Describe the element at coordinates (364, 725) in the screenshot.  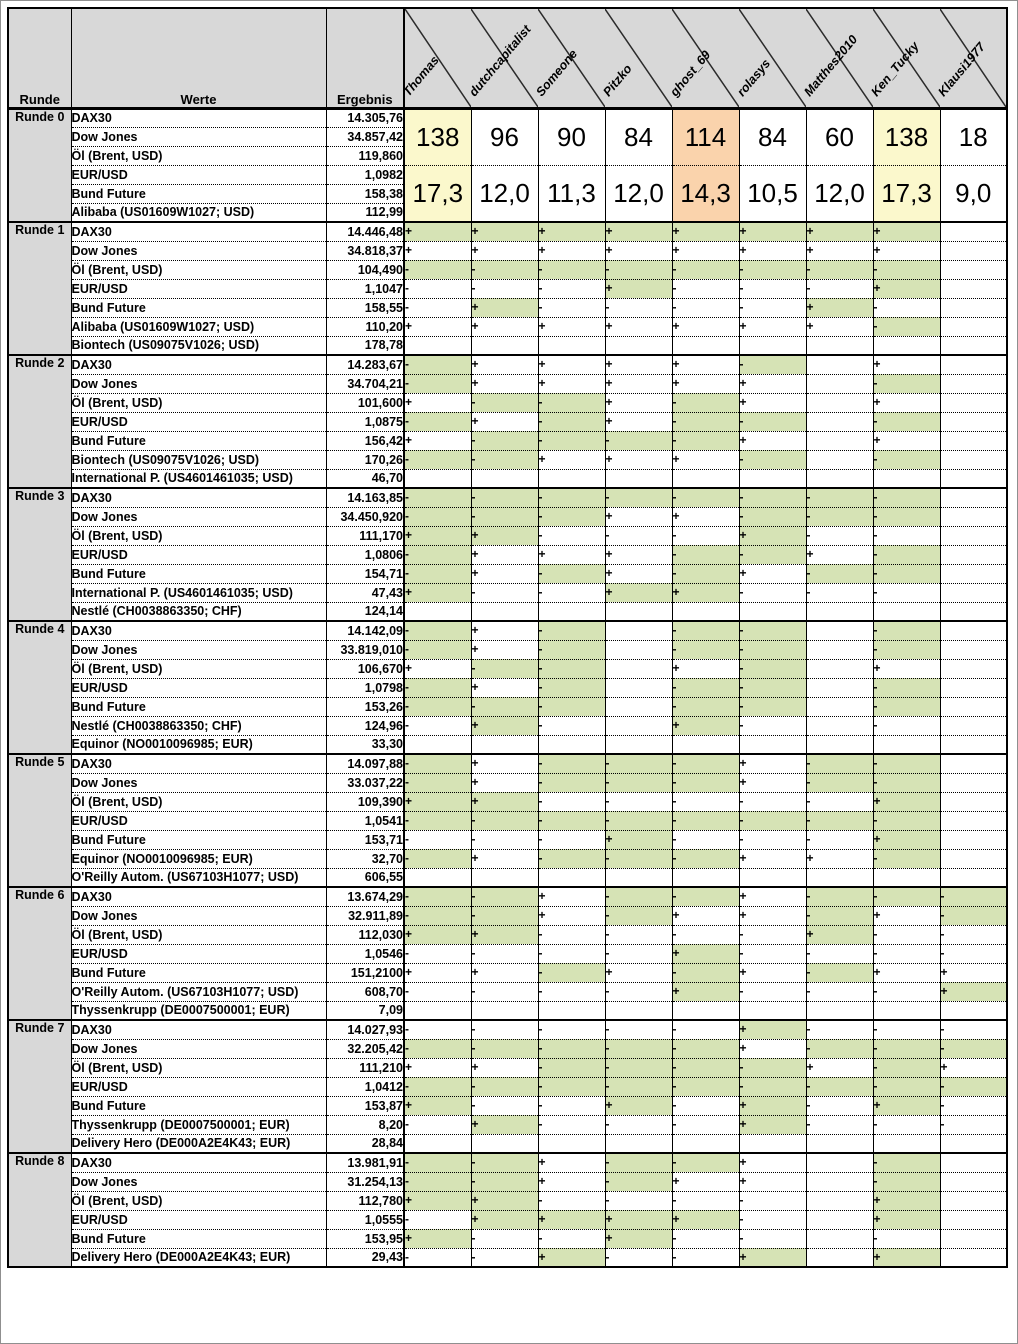
I see `result-value: 124,96` at that location.